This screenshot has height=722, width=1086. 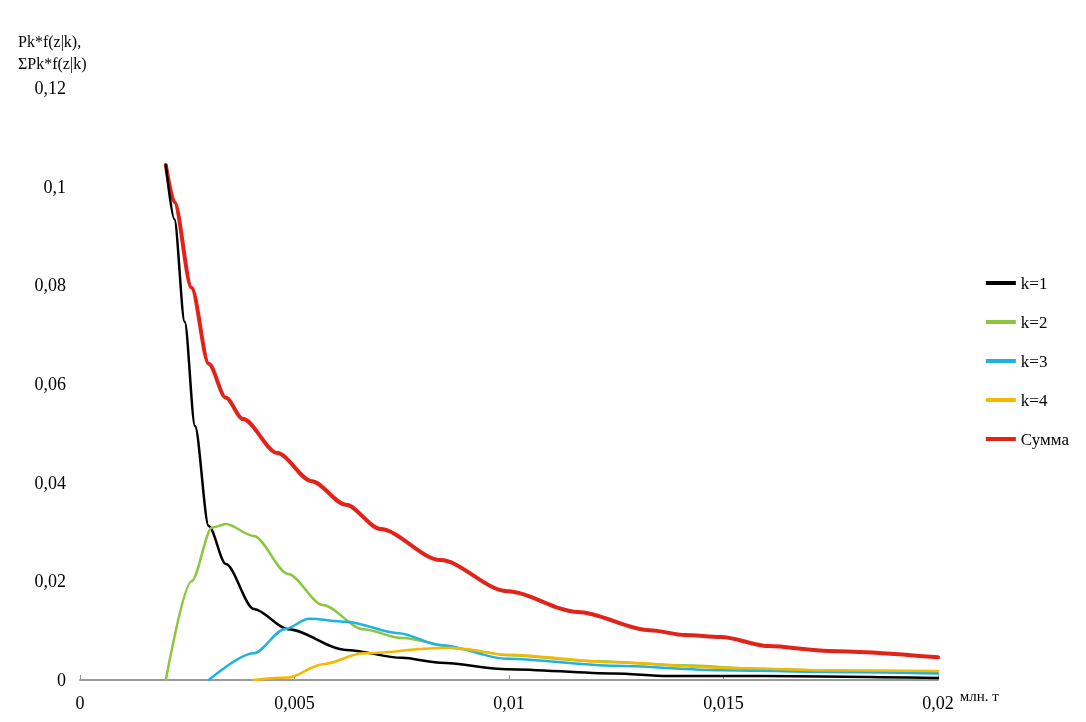 I want to click on x-tick-label: 0,01, so click(x=509, y=703).